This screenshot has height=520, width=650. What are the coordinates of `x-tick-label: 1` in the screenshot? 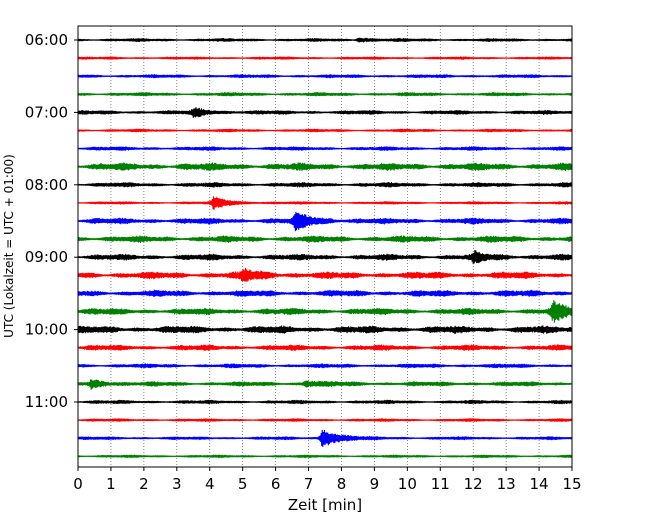 It's located at (111, 484).